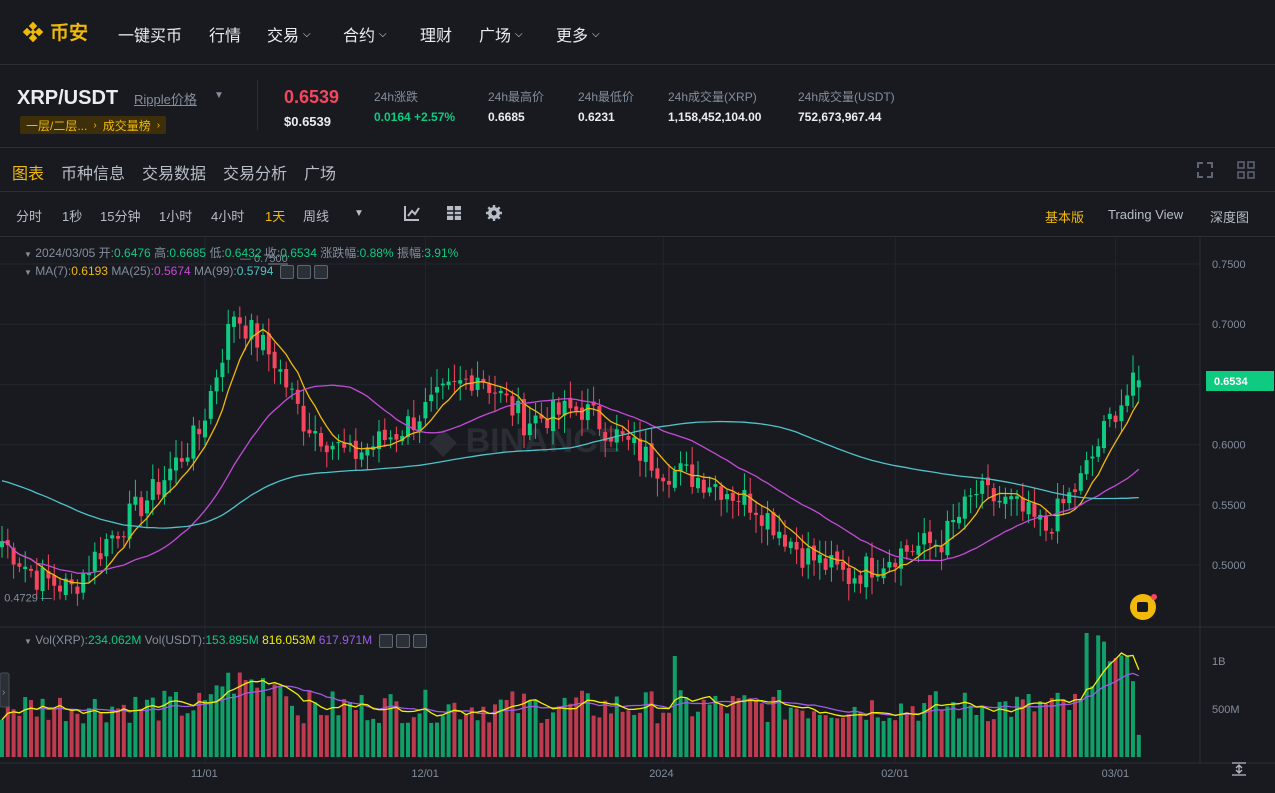 The width and height of the screenshot is (1275, 793). Describe the element at coordinates (1065, 217) in the screenshot. I see `view-basic: 基本版` at that location.